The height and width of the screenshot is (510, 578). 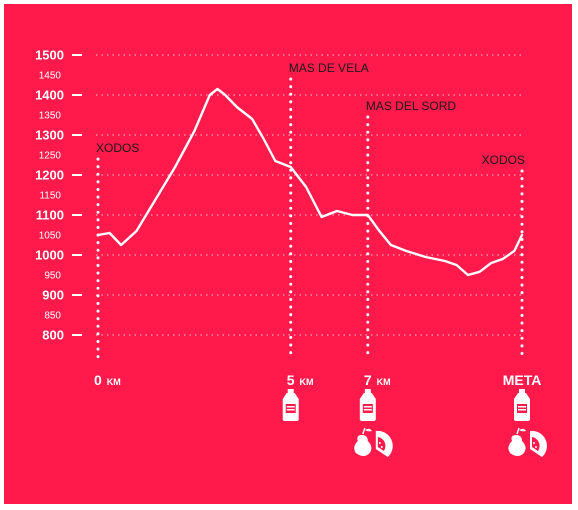 I want to click on y-tick-label: 850, so click(x=52, y=316).